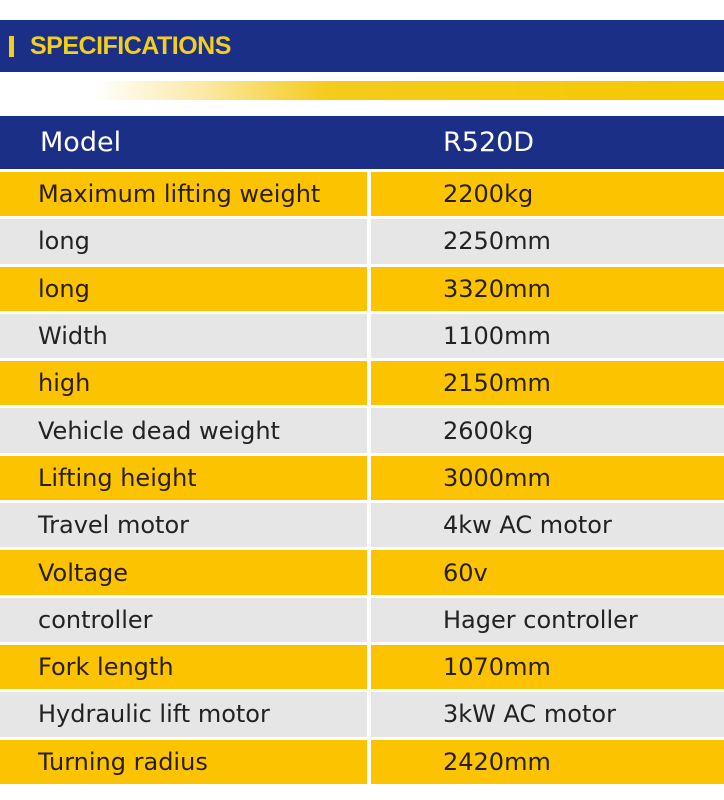 Image resolution: width=724 pixels, height=800 pixels. What do you see at coordinates (362, 46) in the screenshot?
I see `specifications-banner: SPECIFICATIONS` at bounding box center [362, 46].